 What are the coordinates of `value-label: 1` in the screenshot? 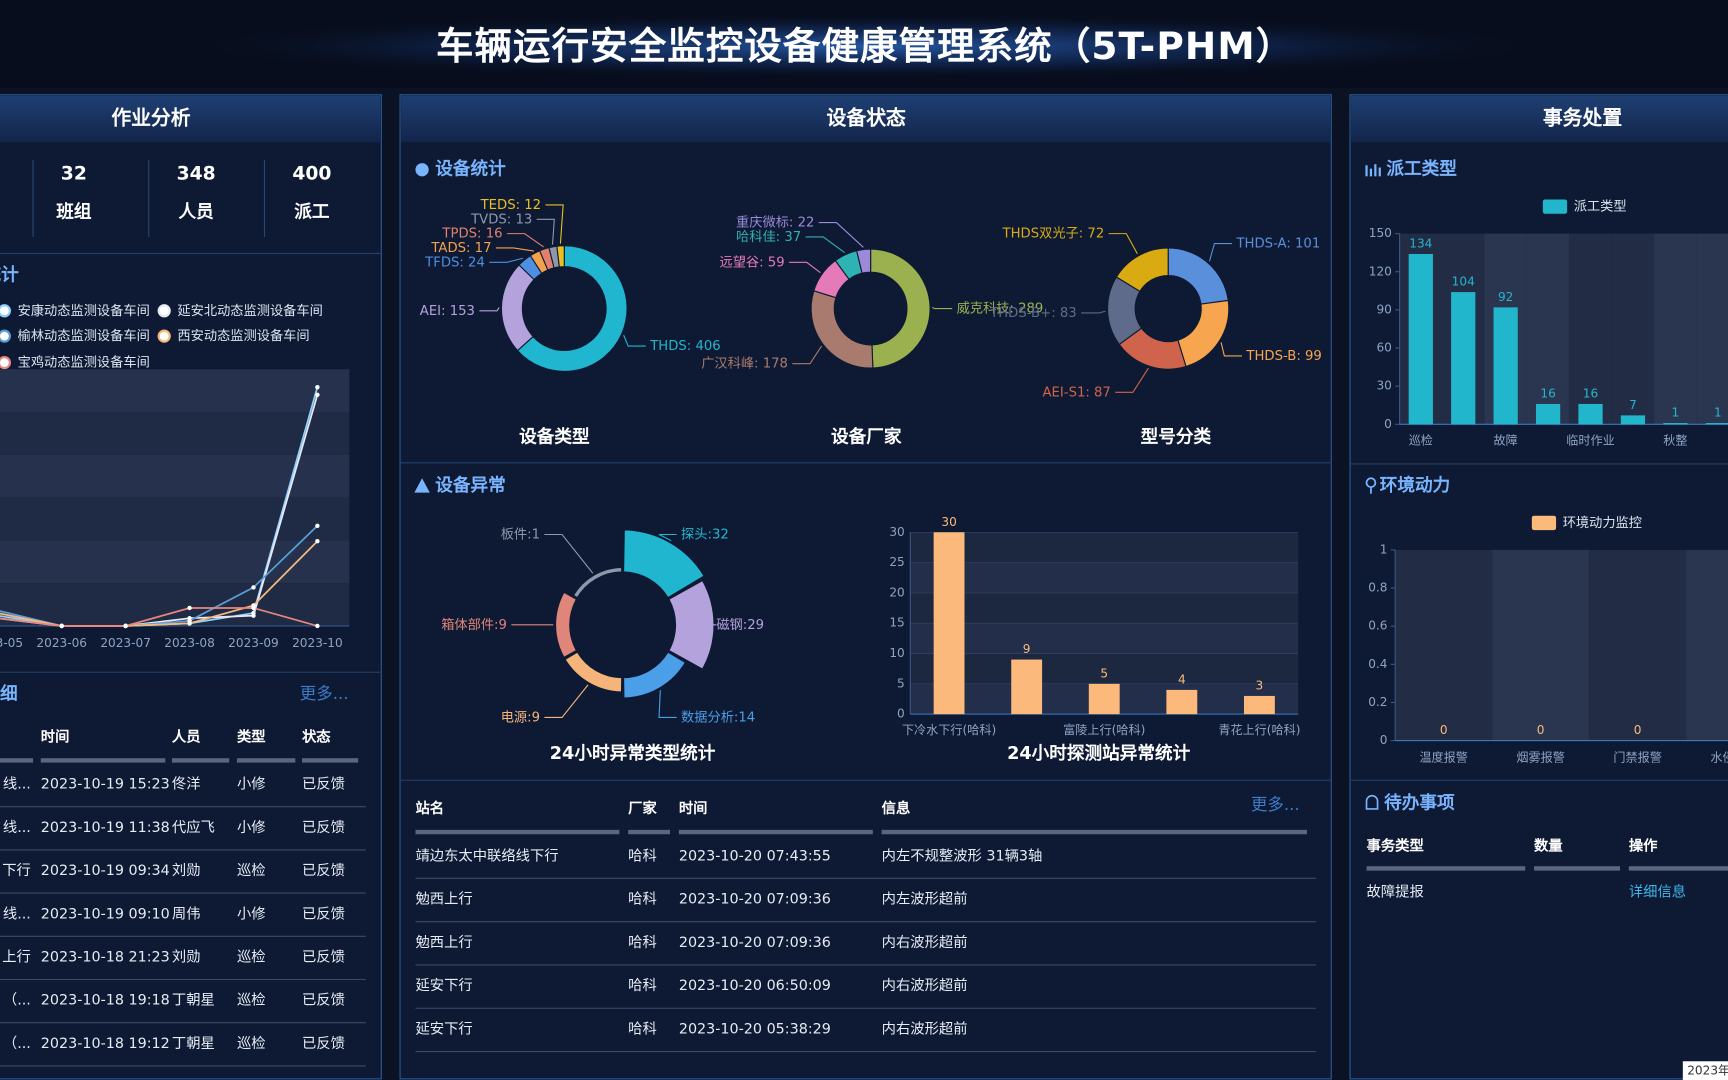 It's located at (1718, 413).